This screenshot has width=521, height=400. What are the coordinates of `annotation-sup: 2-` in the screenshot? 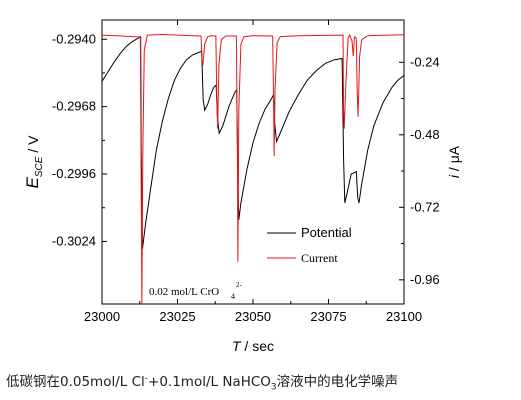 It's located at (239, 285).